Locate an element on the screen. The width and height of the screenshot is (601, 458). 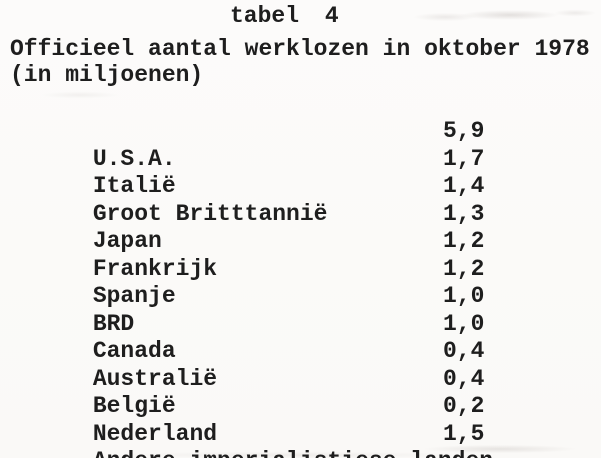
country-cell: Australië is located at coordinates (155, 378).